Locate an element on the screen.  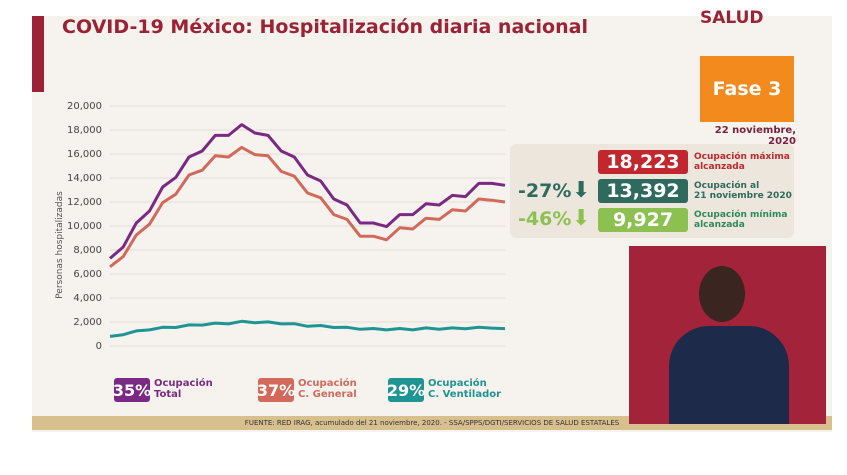
legend-general: 37% Ocupación C. General is located at coordinates (318, 390).